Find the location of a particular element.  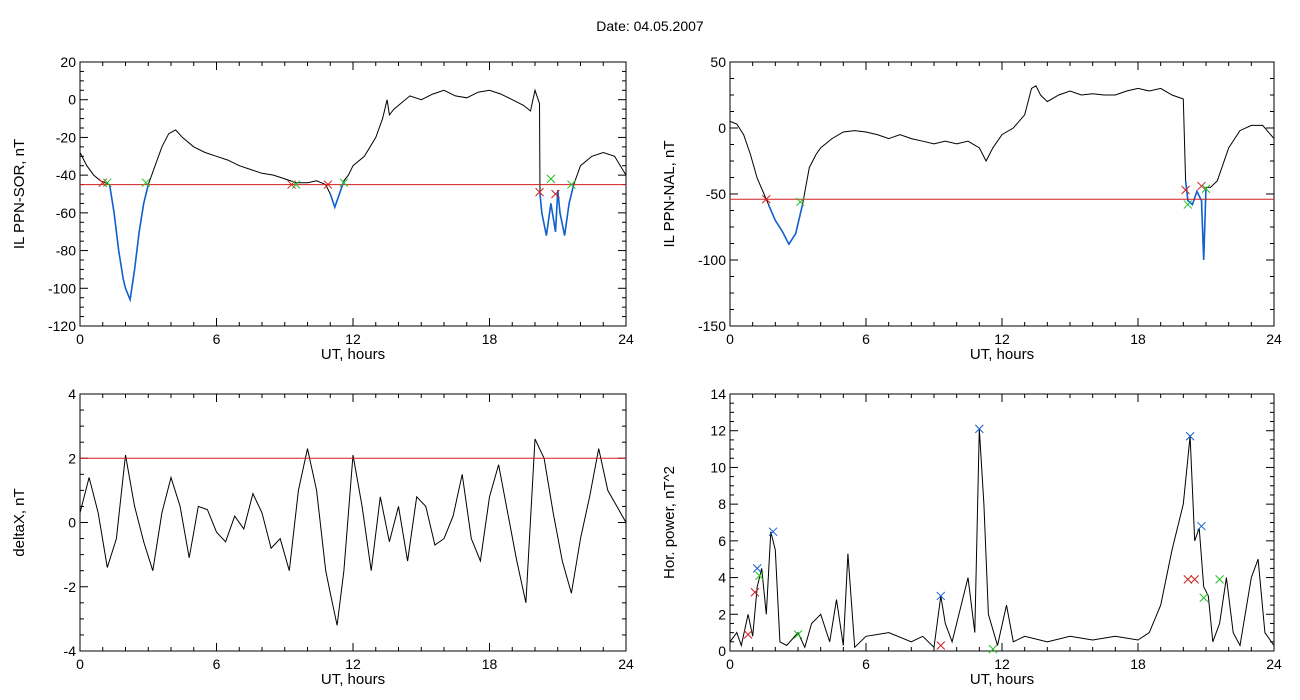

ppn-sor-ytick-label: -20 is located at coordinates (66, 137).